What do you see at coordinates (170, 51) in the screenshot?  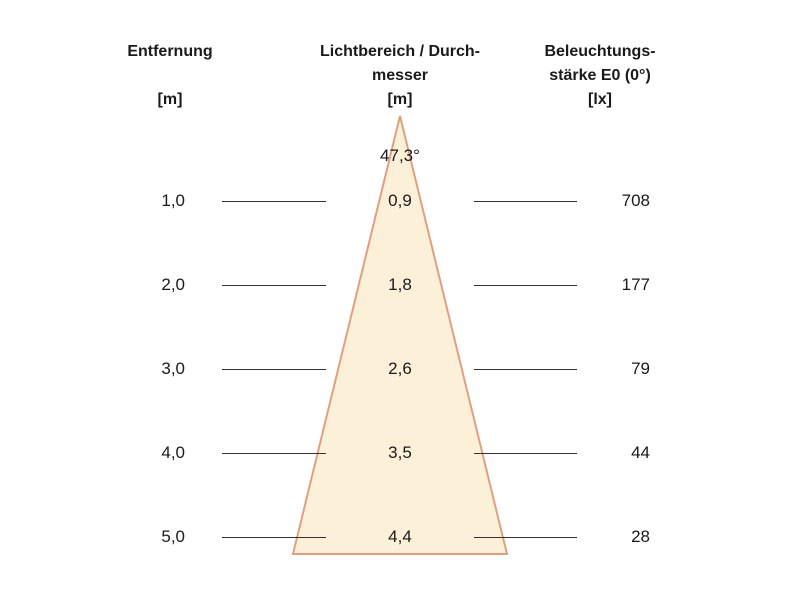 I see `distance-header-line1: Entfernung` at bounding box center [170, 51].